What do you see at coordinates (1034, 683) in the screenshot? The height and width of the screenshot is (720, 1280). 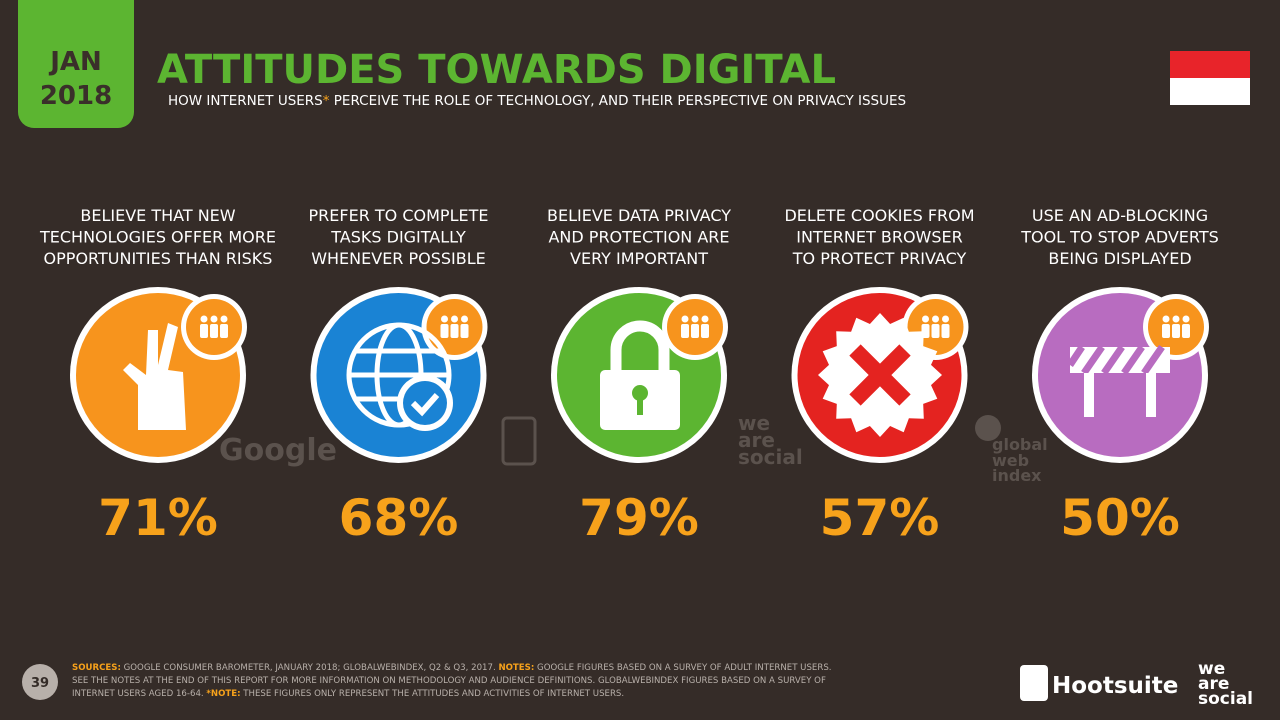 I see `hootsuite-owl` at bounding box center [1034, 683].